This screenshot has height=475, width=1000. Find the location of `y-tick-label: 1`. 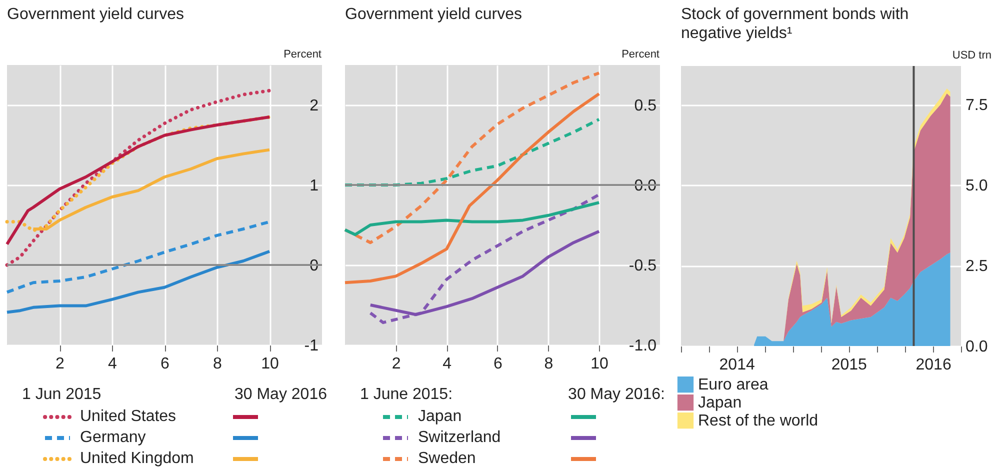

y-tick-label: 1 is located at coordinates (314, 186).